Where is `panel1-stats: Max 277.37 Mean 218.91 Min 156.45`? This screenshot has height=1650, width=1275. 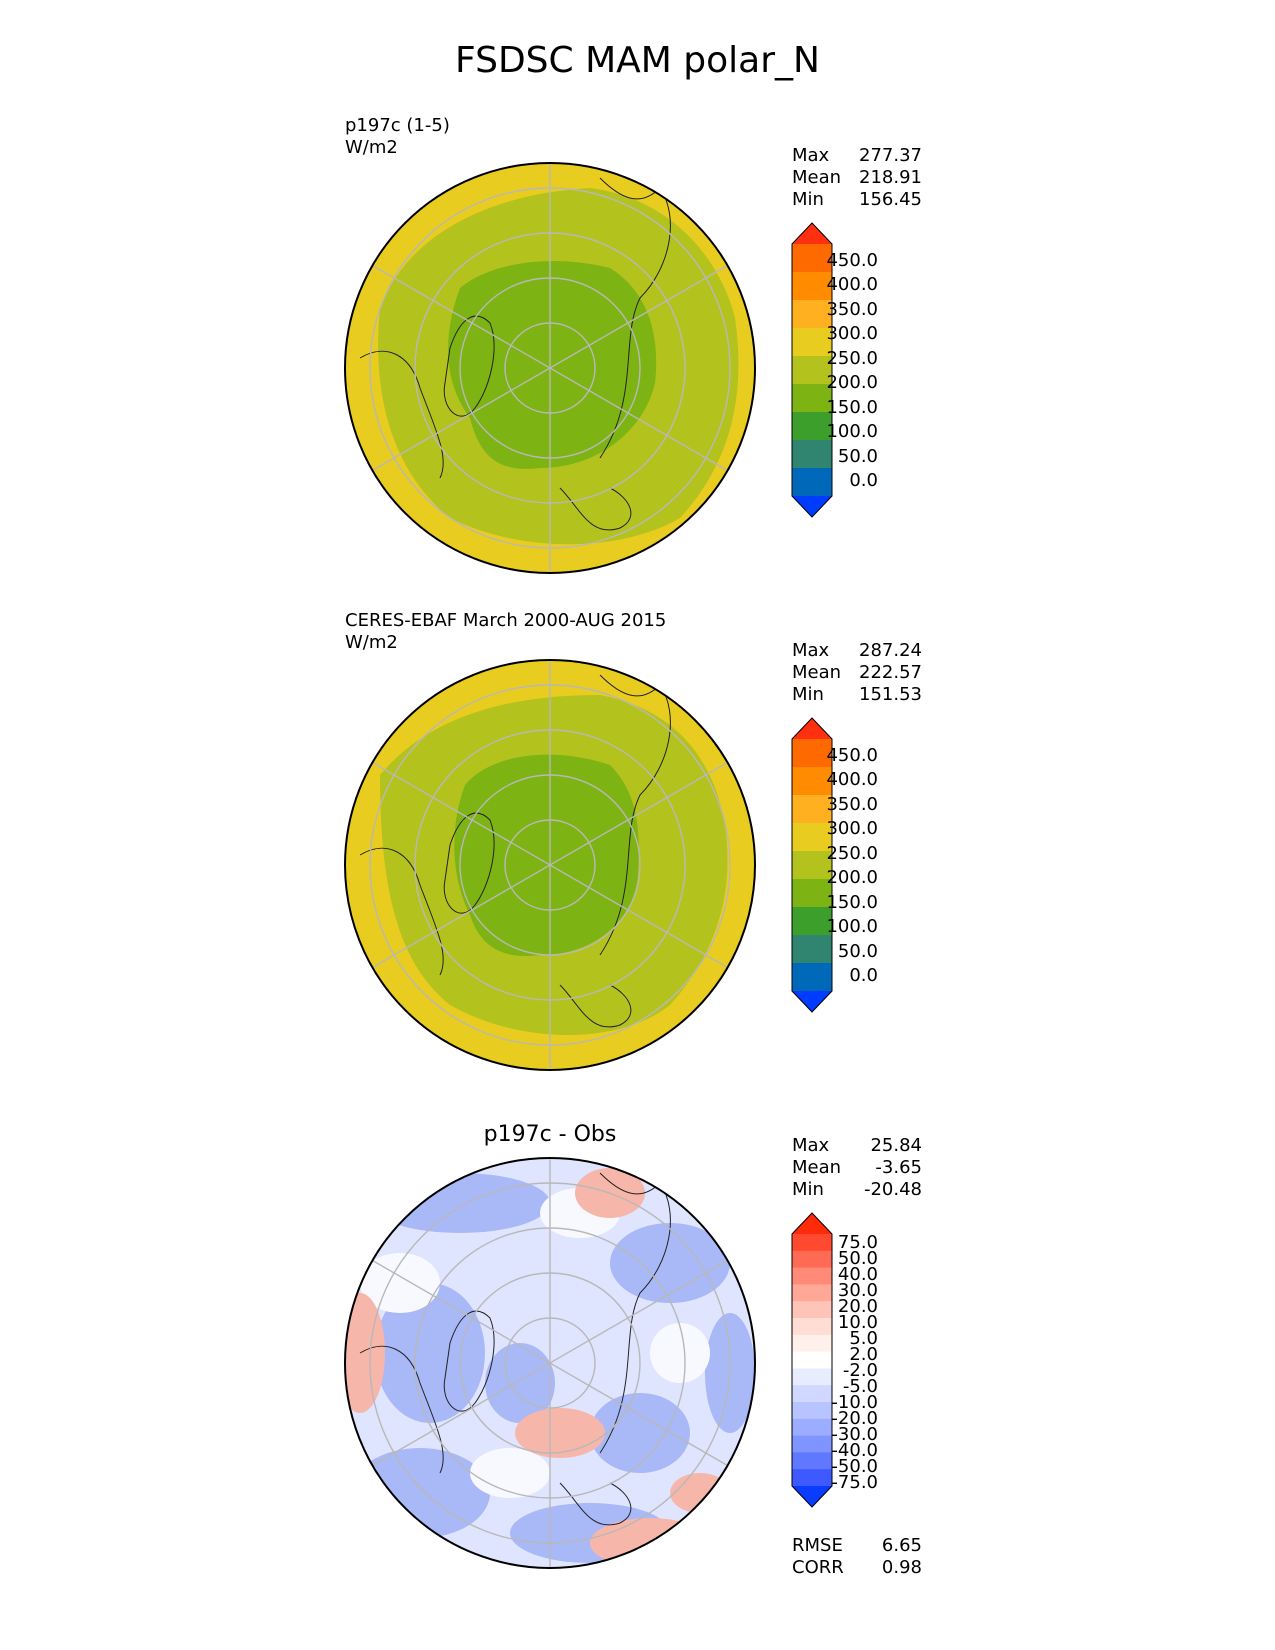 panel1-stats: Max 277.37 Mean 218.91 Min 156.45 is located at coordinates (857, 178).